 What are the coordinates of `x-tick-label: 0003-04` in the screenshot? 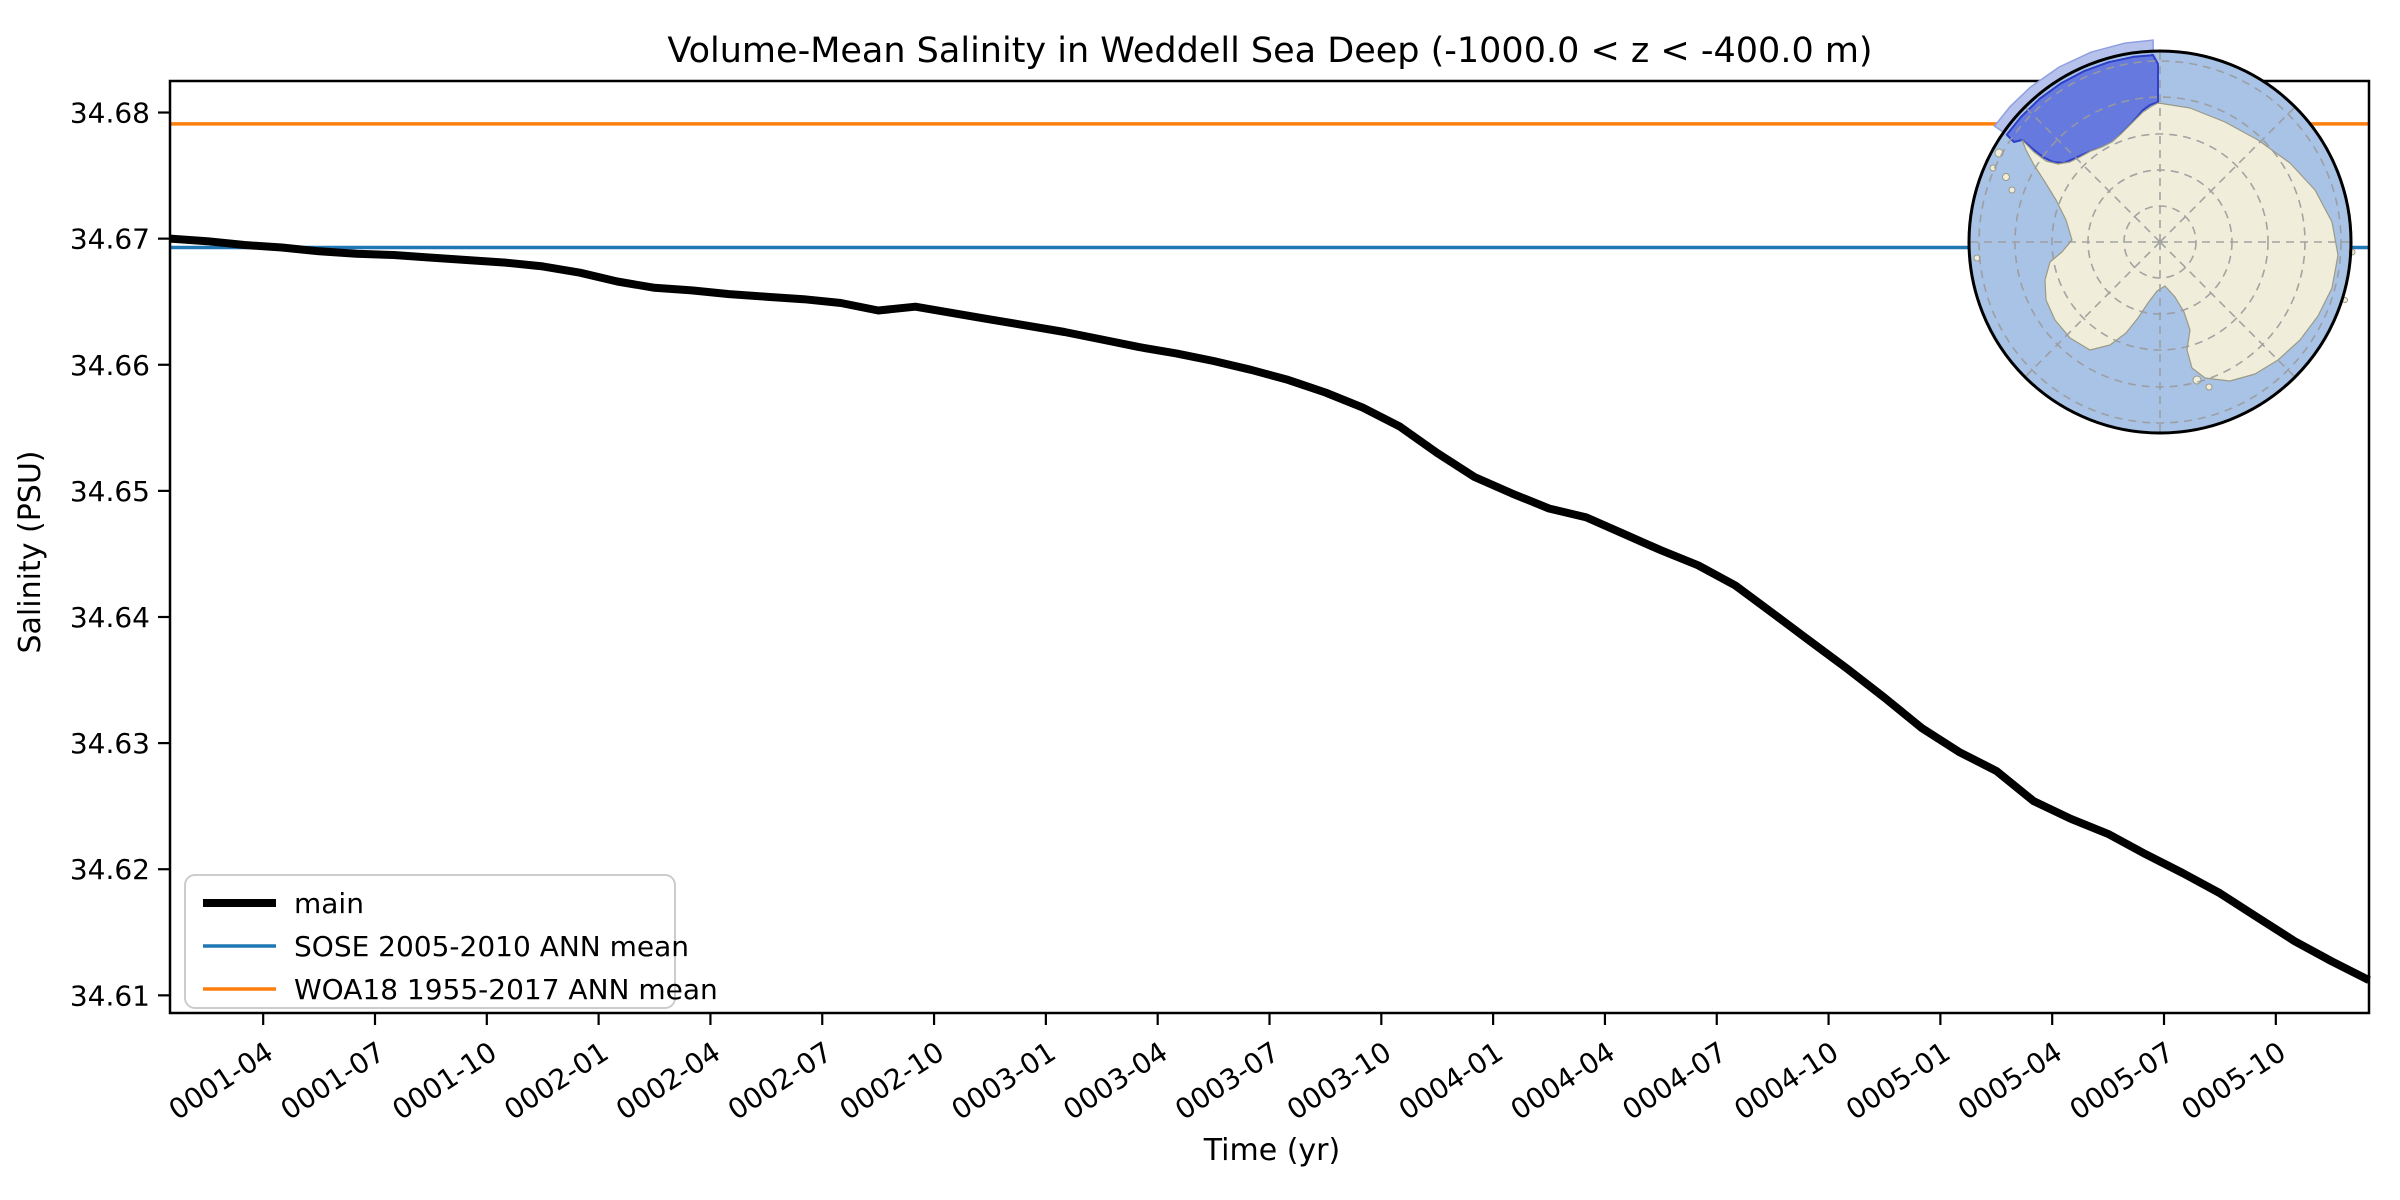 It's located at (1115, 1080).